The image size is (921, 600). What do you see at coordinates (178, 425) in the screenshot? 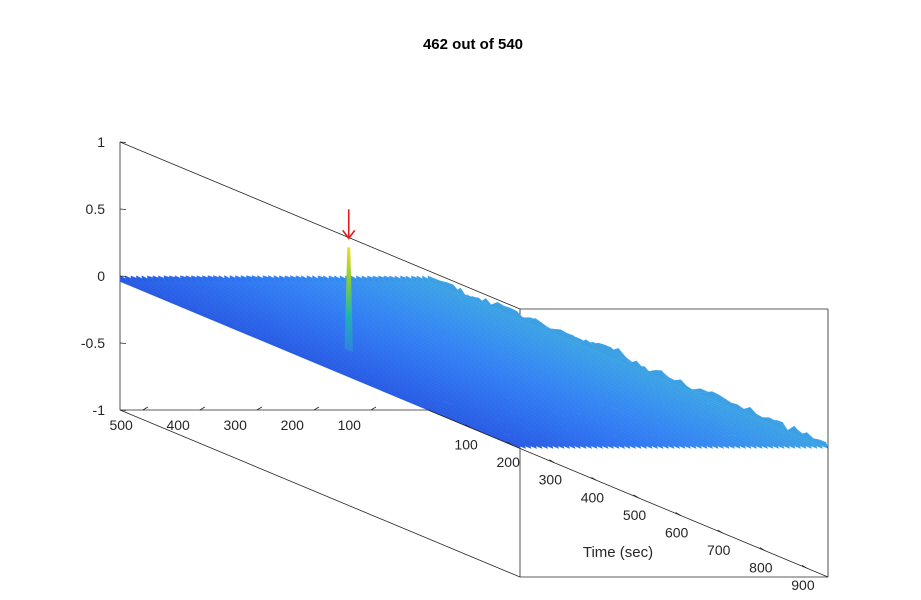
I see `y-tick-label: 400` at bounding box center [178, 425].